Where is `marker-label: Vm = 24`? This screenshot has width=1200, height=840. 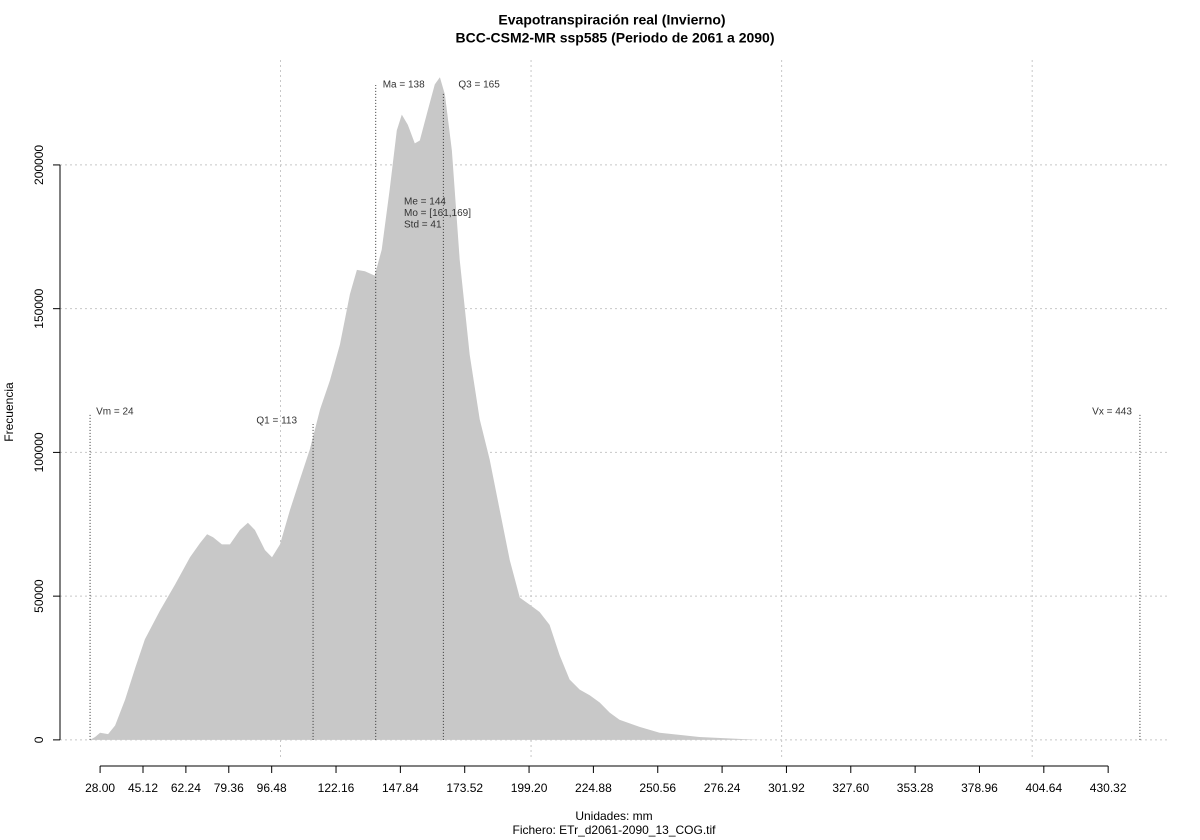
marker-label: Vm = 24 is located at coordinates (115, 412).